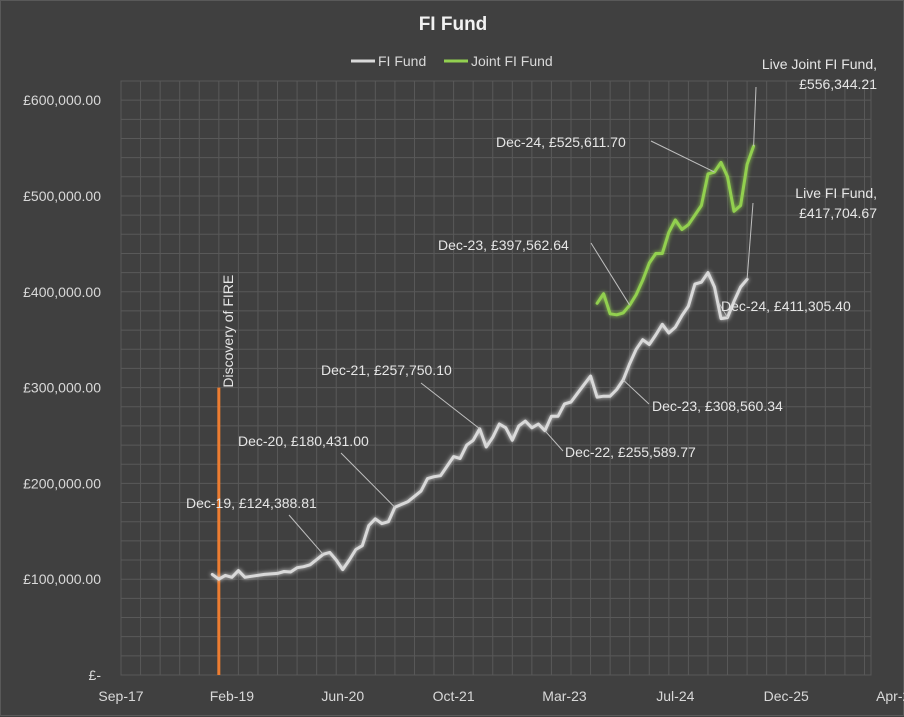 This screenshot has width=904, height=717. I want to click on leader-line-joint-dec24, so click(682, 156).